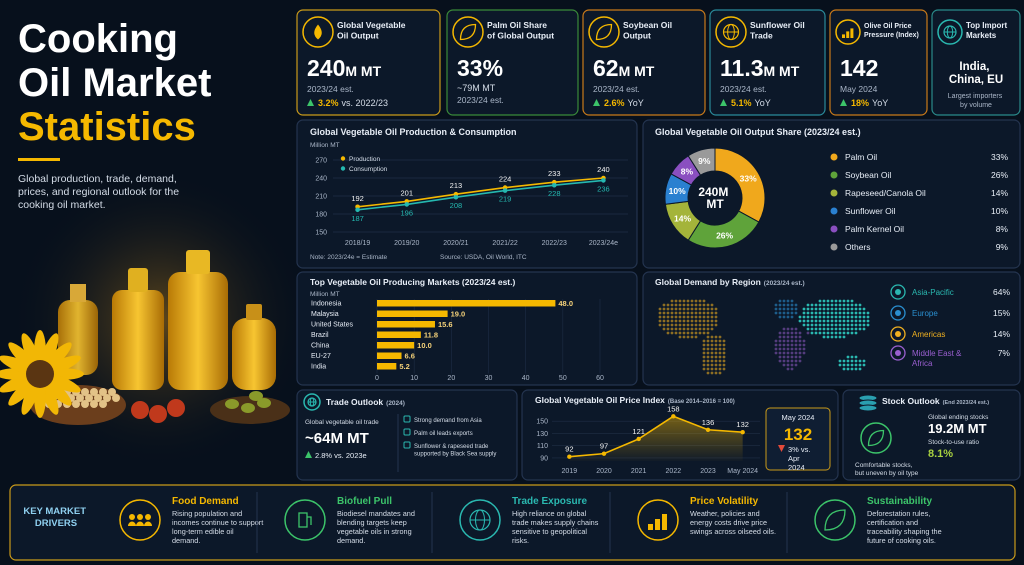 This screenshot has height=565, width=1024. Describe the element at coordinates (456, 185) in the screenshot. I see `data-label: 213` at that location.